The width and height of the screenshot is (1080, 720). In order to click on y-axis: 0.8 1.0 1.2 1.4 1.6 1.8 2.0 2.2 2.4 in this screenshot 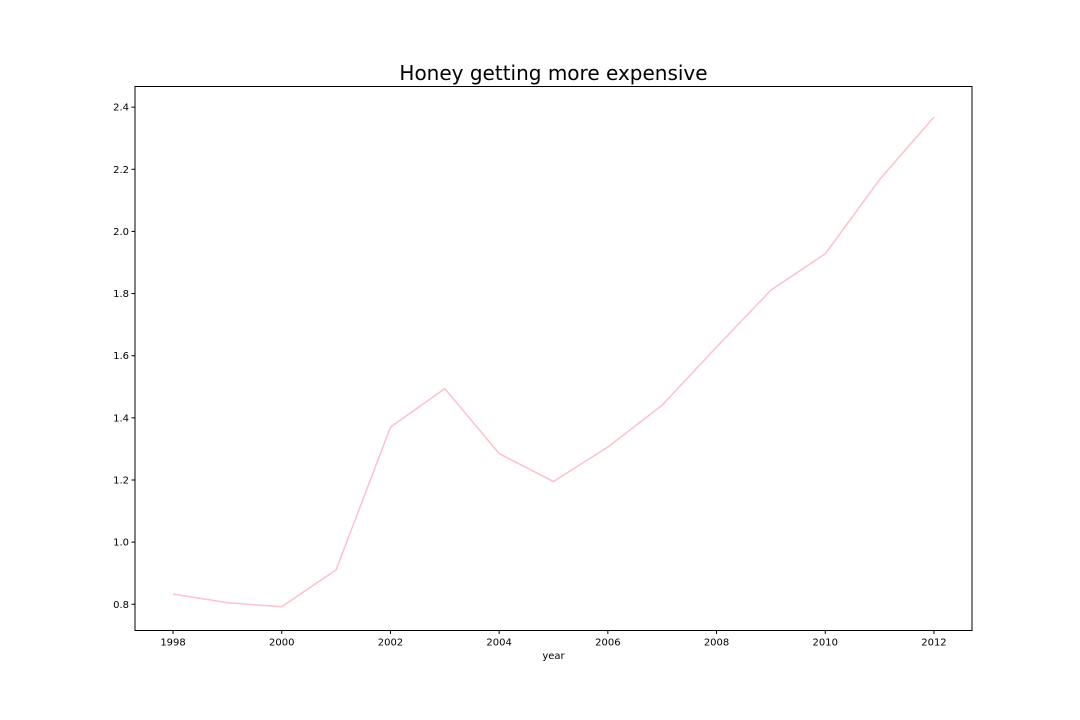, I will do `click(124, 357)`.